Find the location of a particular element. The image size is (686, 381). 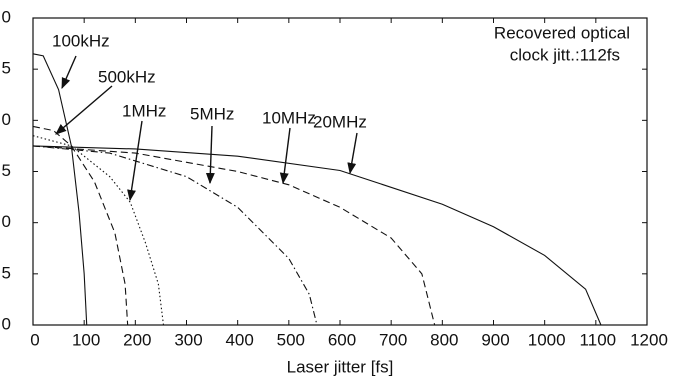

series-label: 10MHz is located at coordinates (289, 117).